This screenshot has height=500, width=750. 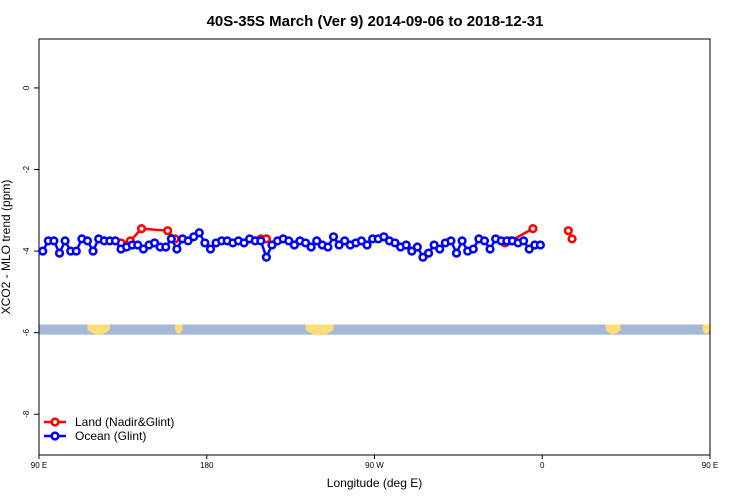 I want to click on x-tick-label: 0, so click(x=542, y=465).